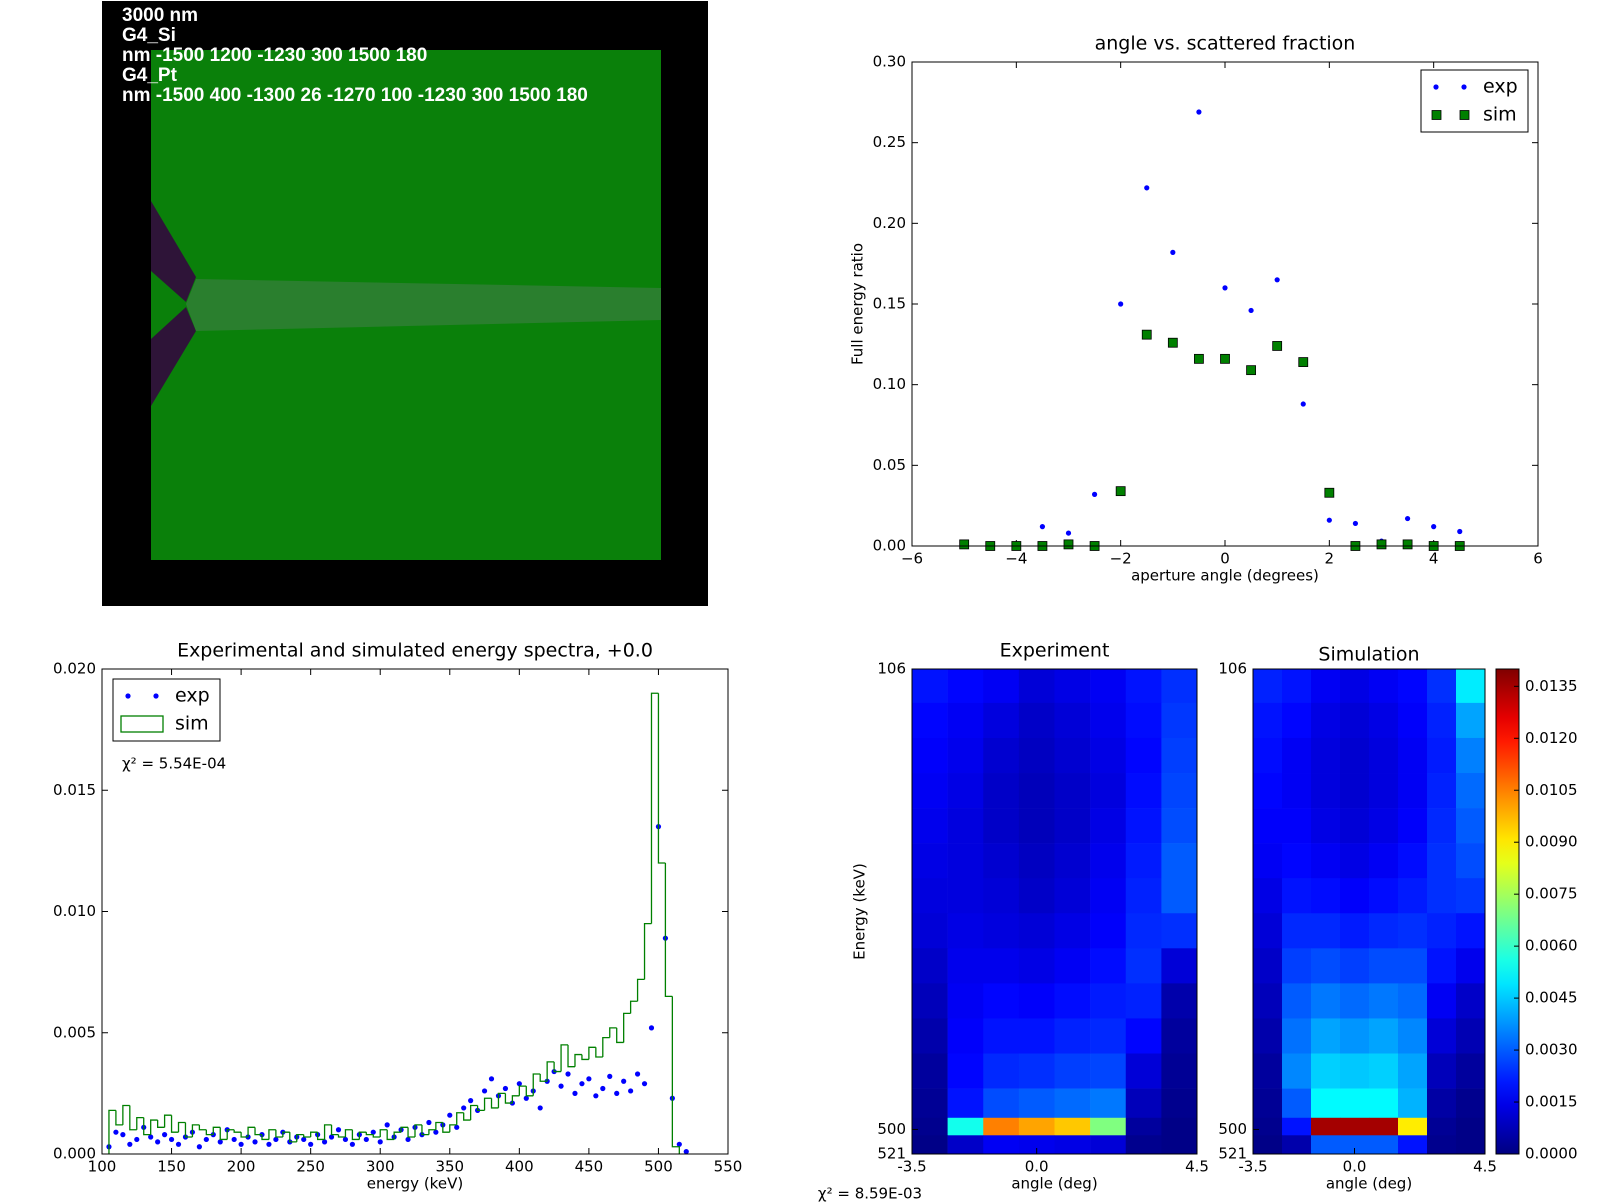 The width and height of the screenshot is (1604, 1204). Describe the element at coordinates (1225, 559) in the screenshot. I see `x-tick-label: 0` at that location.